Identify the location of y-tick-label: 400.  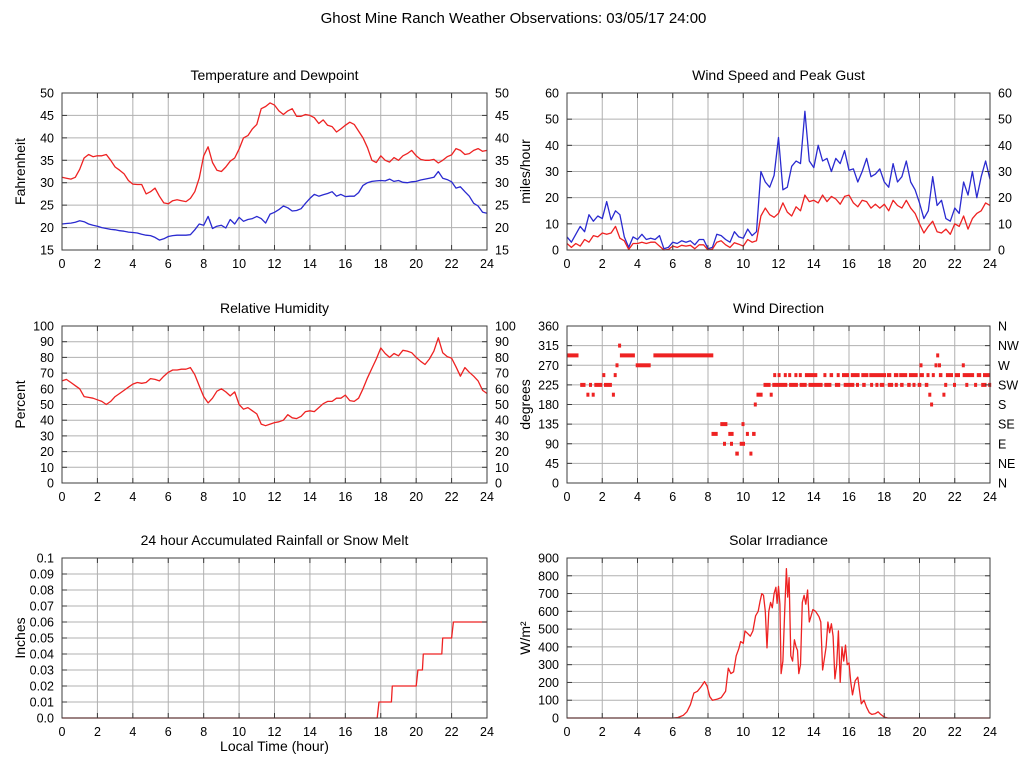
(548, 647).